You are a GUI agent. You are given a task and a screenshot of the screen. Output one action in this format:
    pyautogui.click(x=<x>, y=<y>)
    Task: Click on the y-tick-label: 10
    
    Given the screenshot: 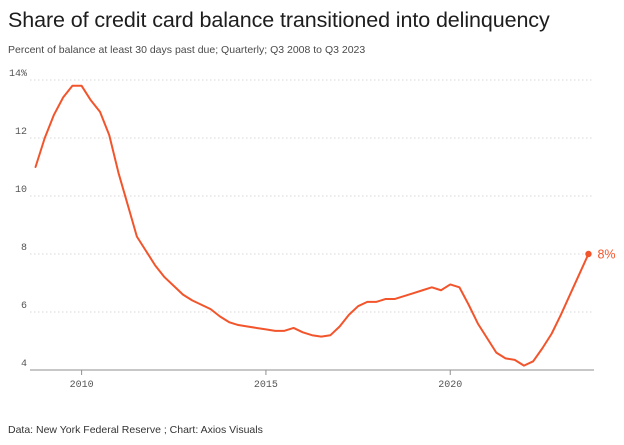 What is the action you would take?
    pyautogui.click(x=21, y=190)
    